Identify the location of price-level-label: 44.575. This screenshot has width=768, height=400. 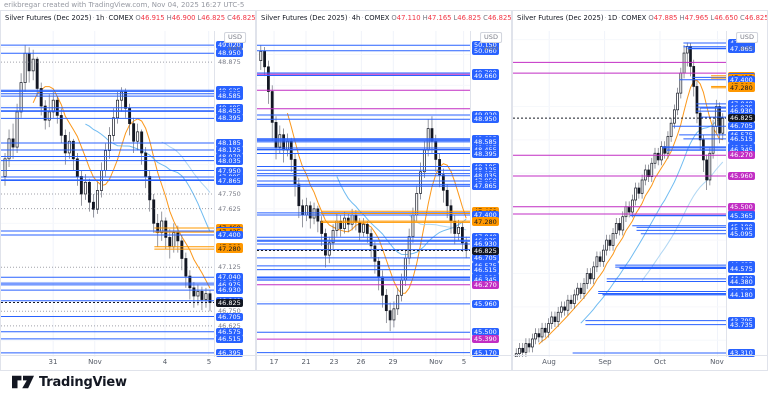
(741, 268).